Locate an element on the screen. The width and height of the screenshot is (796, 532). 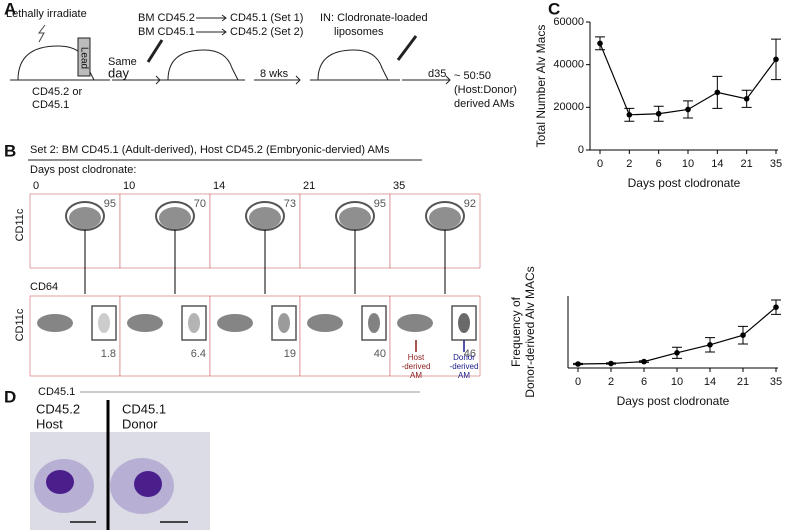
gate-percent: 46 is located at coordinates (470, 354).